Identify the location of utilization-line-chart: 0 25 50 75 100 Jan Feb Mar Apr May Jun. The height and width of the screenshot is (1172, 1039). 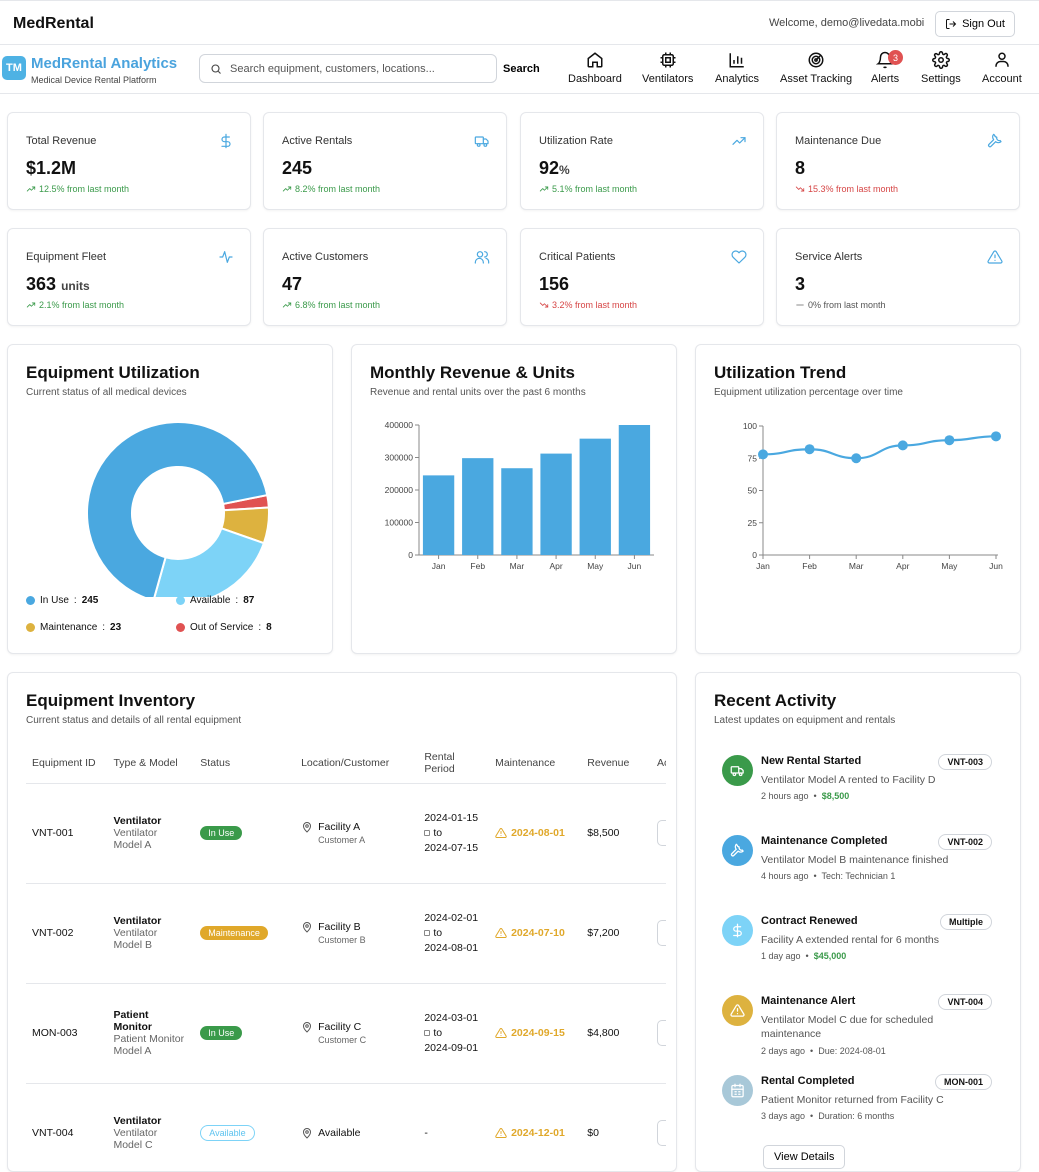
(873, 496).